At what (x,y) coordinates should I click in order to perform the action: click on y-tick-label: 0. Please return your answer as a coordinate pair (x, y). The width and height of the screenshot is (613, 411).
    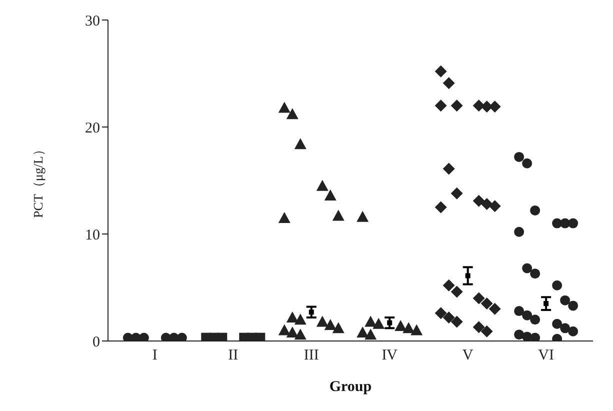
    Looking at the image, I should click on (96, 342).